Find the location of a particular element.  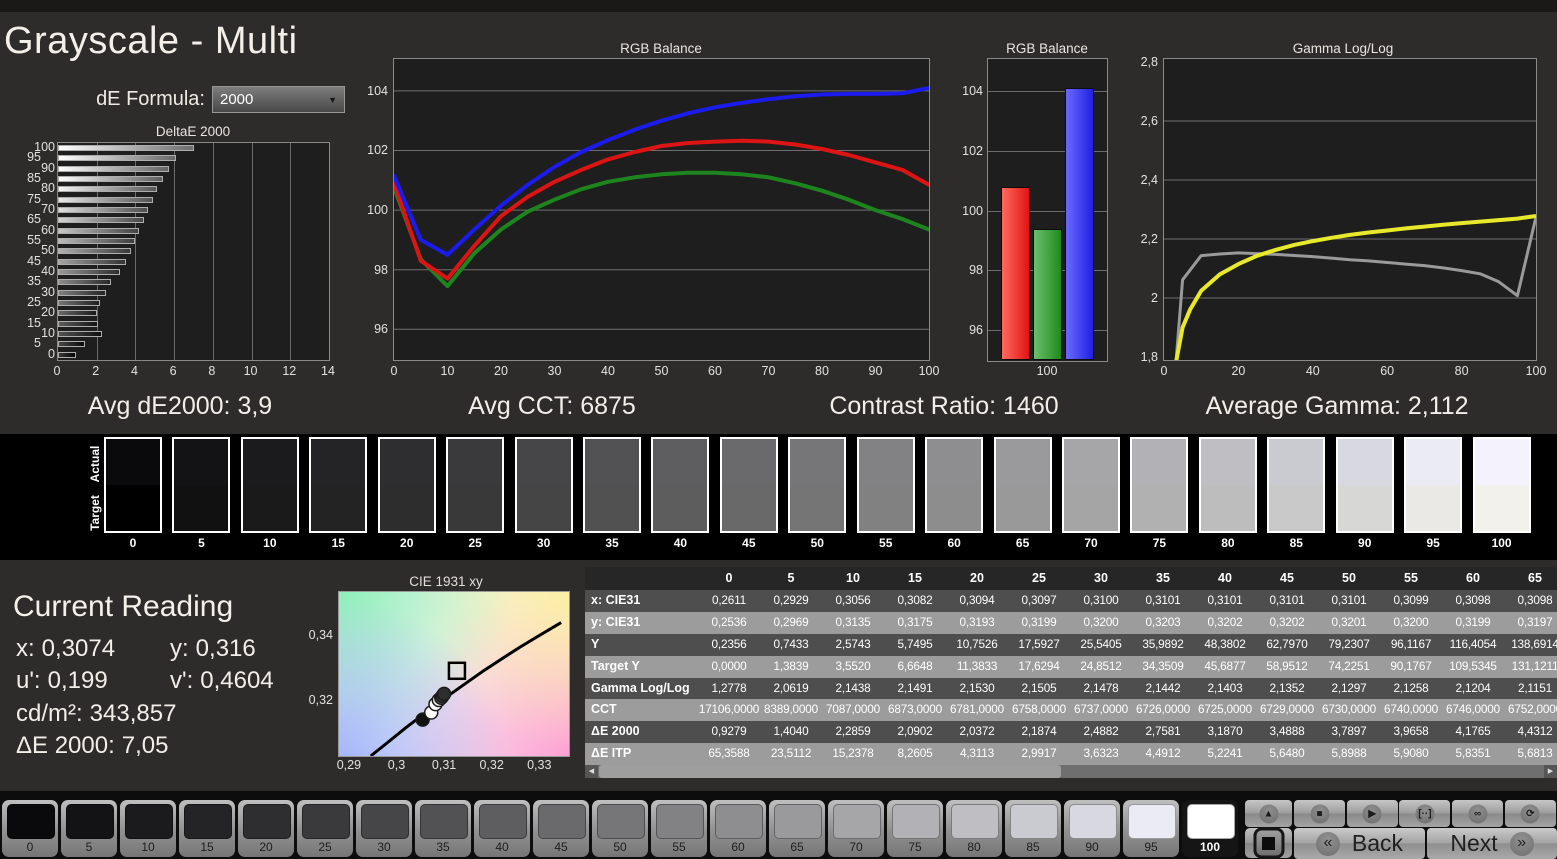

table-cell: 0,3197 is located at coordinates (1535, 621).